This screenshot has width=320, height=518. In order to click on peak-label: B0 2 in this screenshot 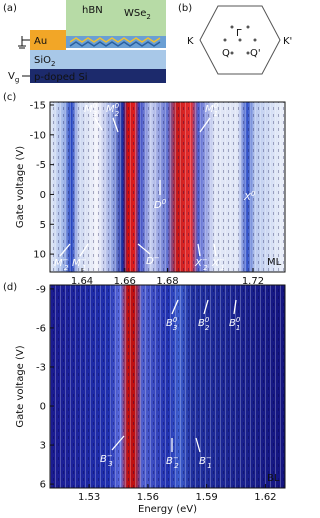, I will do `click(204, 324)`.